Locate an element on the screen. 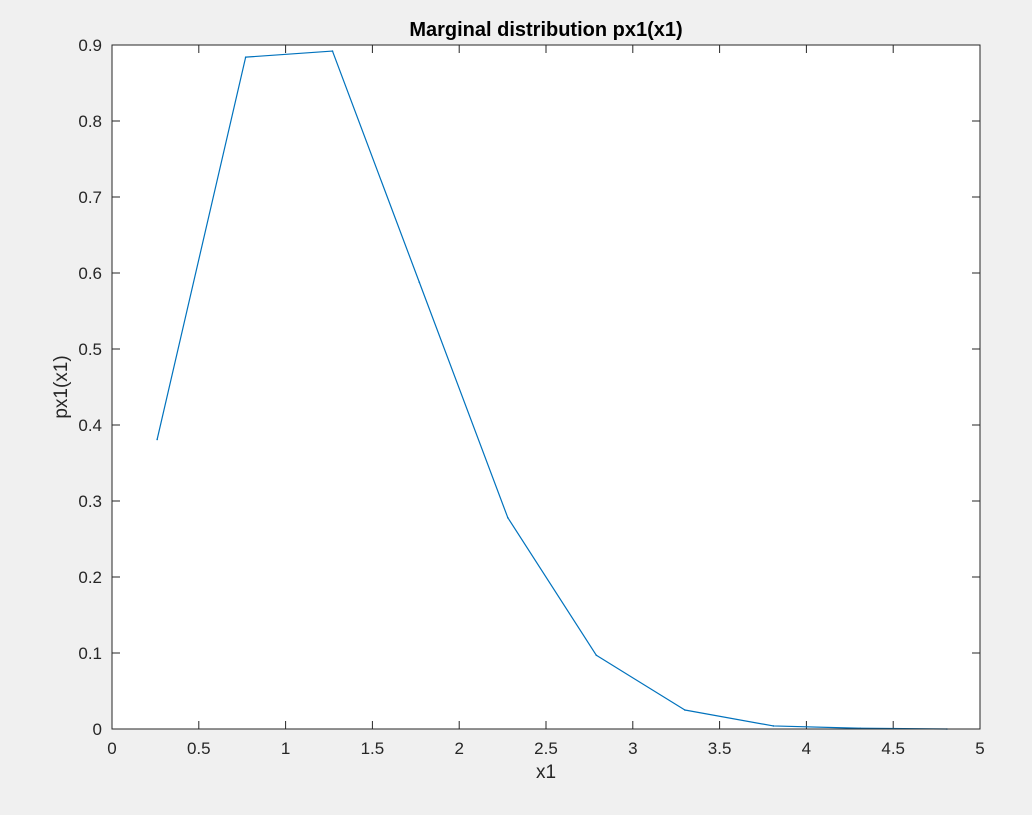 Image resolution: width=1032 pixels, height=815 pixels. x-tick-label: 2.5 is located at coordinates (546, 748).